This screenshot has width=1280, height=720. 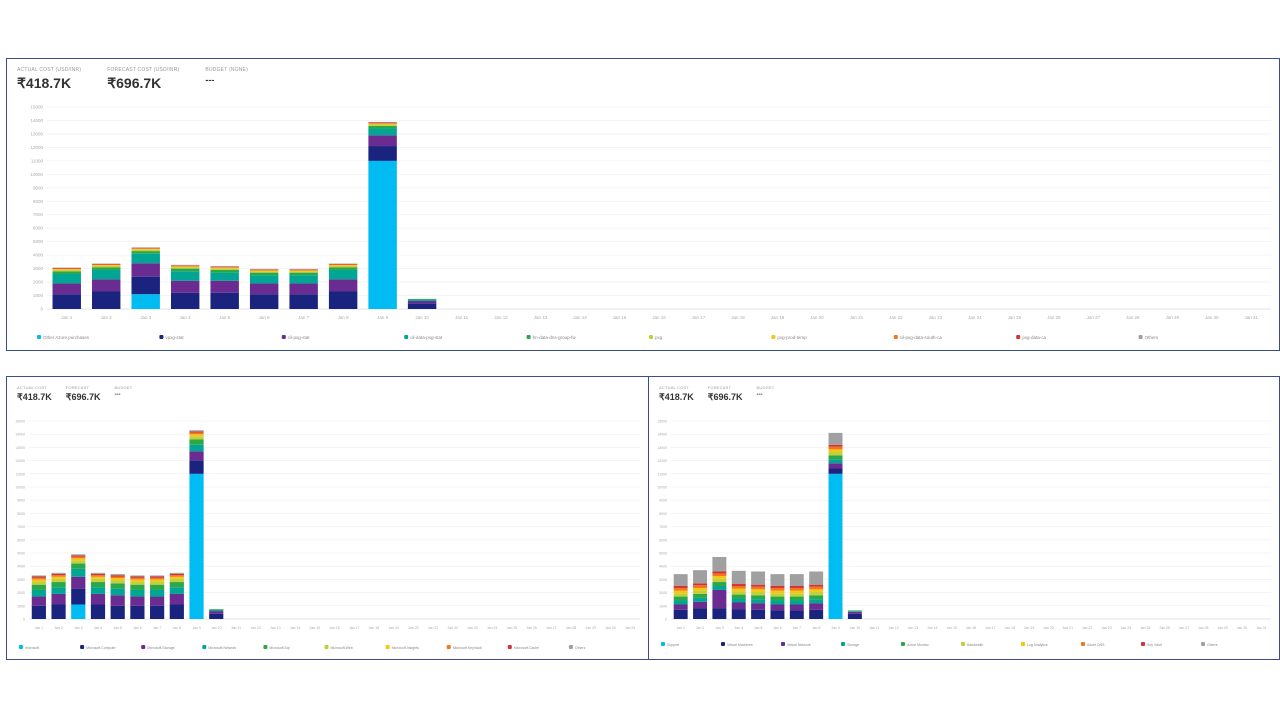 What do you see at coordinates (402, 647) in the screenshot?
I see `legend-item: Microsoft.Insights` at bounding box center [402, 647].